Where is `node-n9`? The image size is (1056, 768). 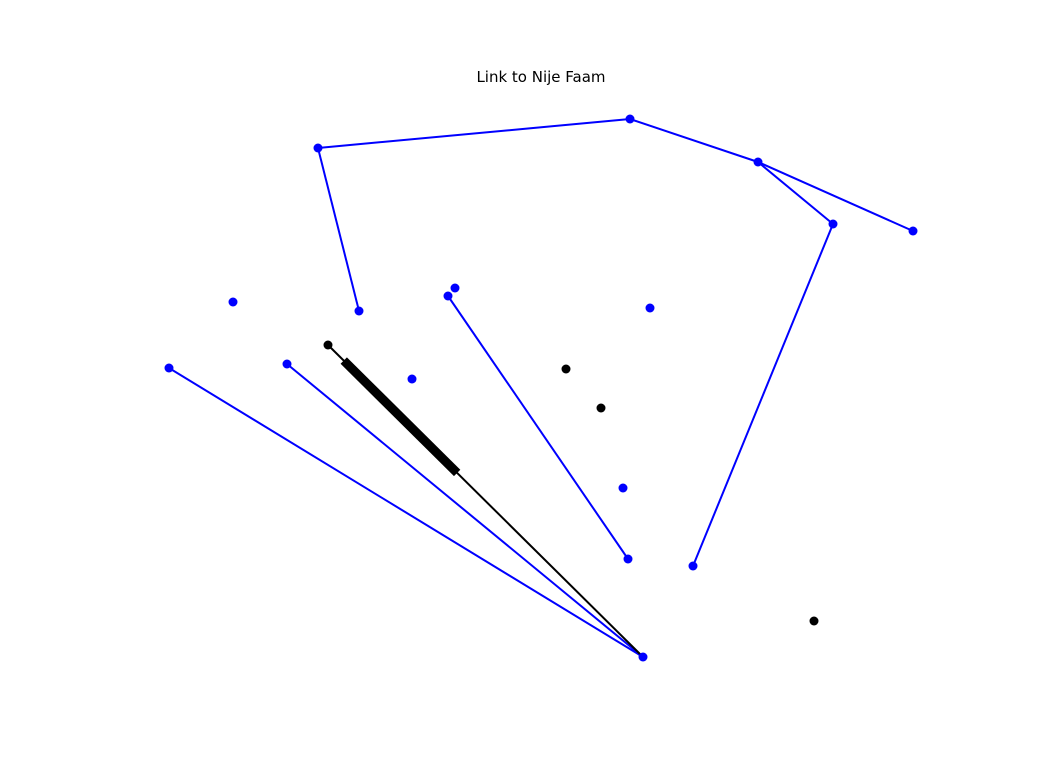
node-n9 is located at coordinates (448, 296).